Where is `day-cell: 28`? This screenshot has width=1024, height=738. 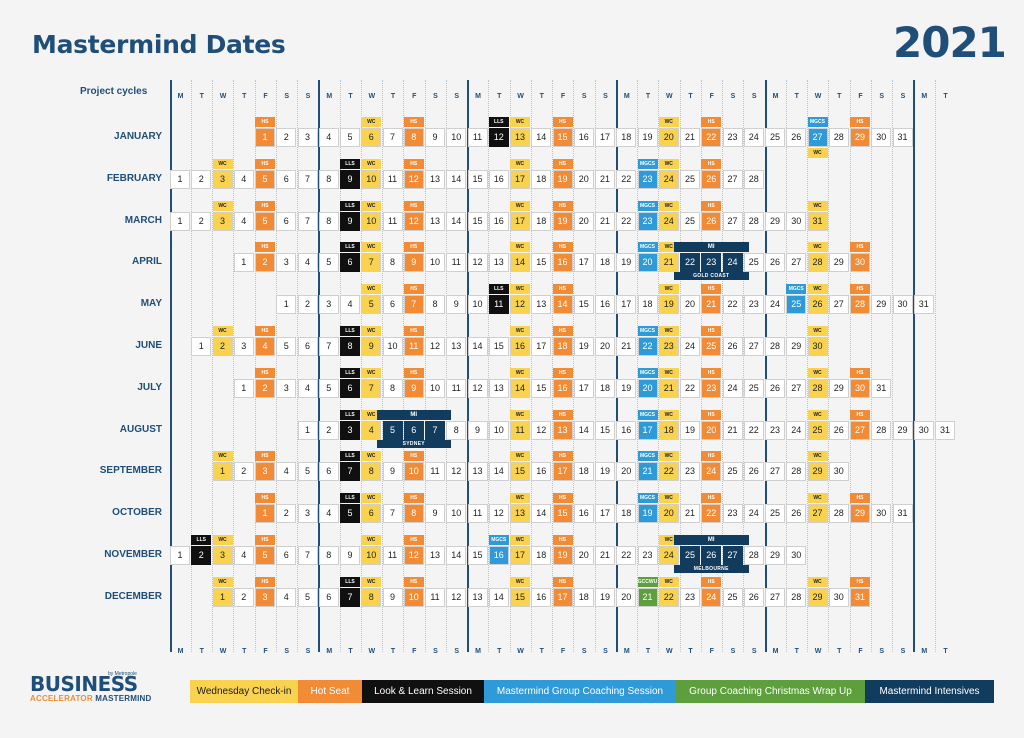 day-cell: 28 is located at coordinates (753, 179).